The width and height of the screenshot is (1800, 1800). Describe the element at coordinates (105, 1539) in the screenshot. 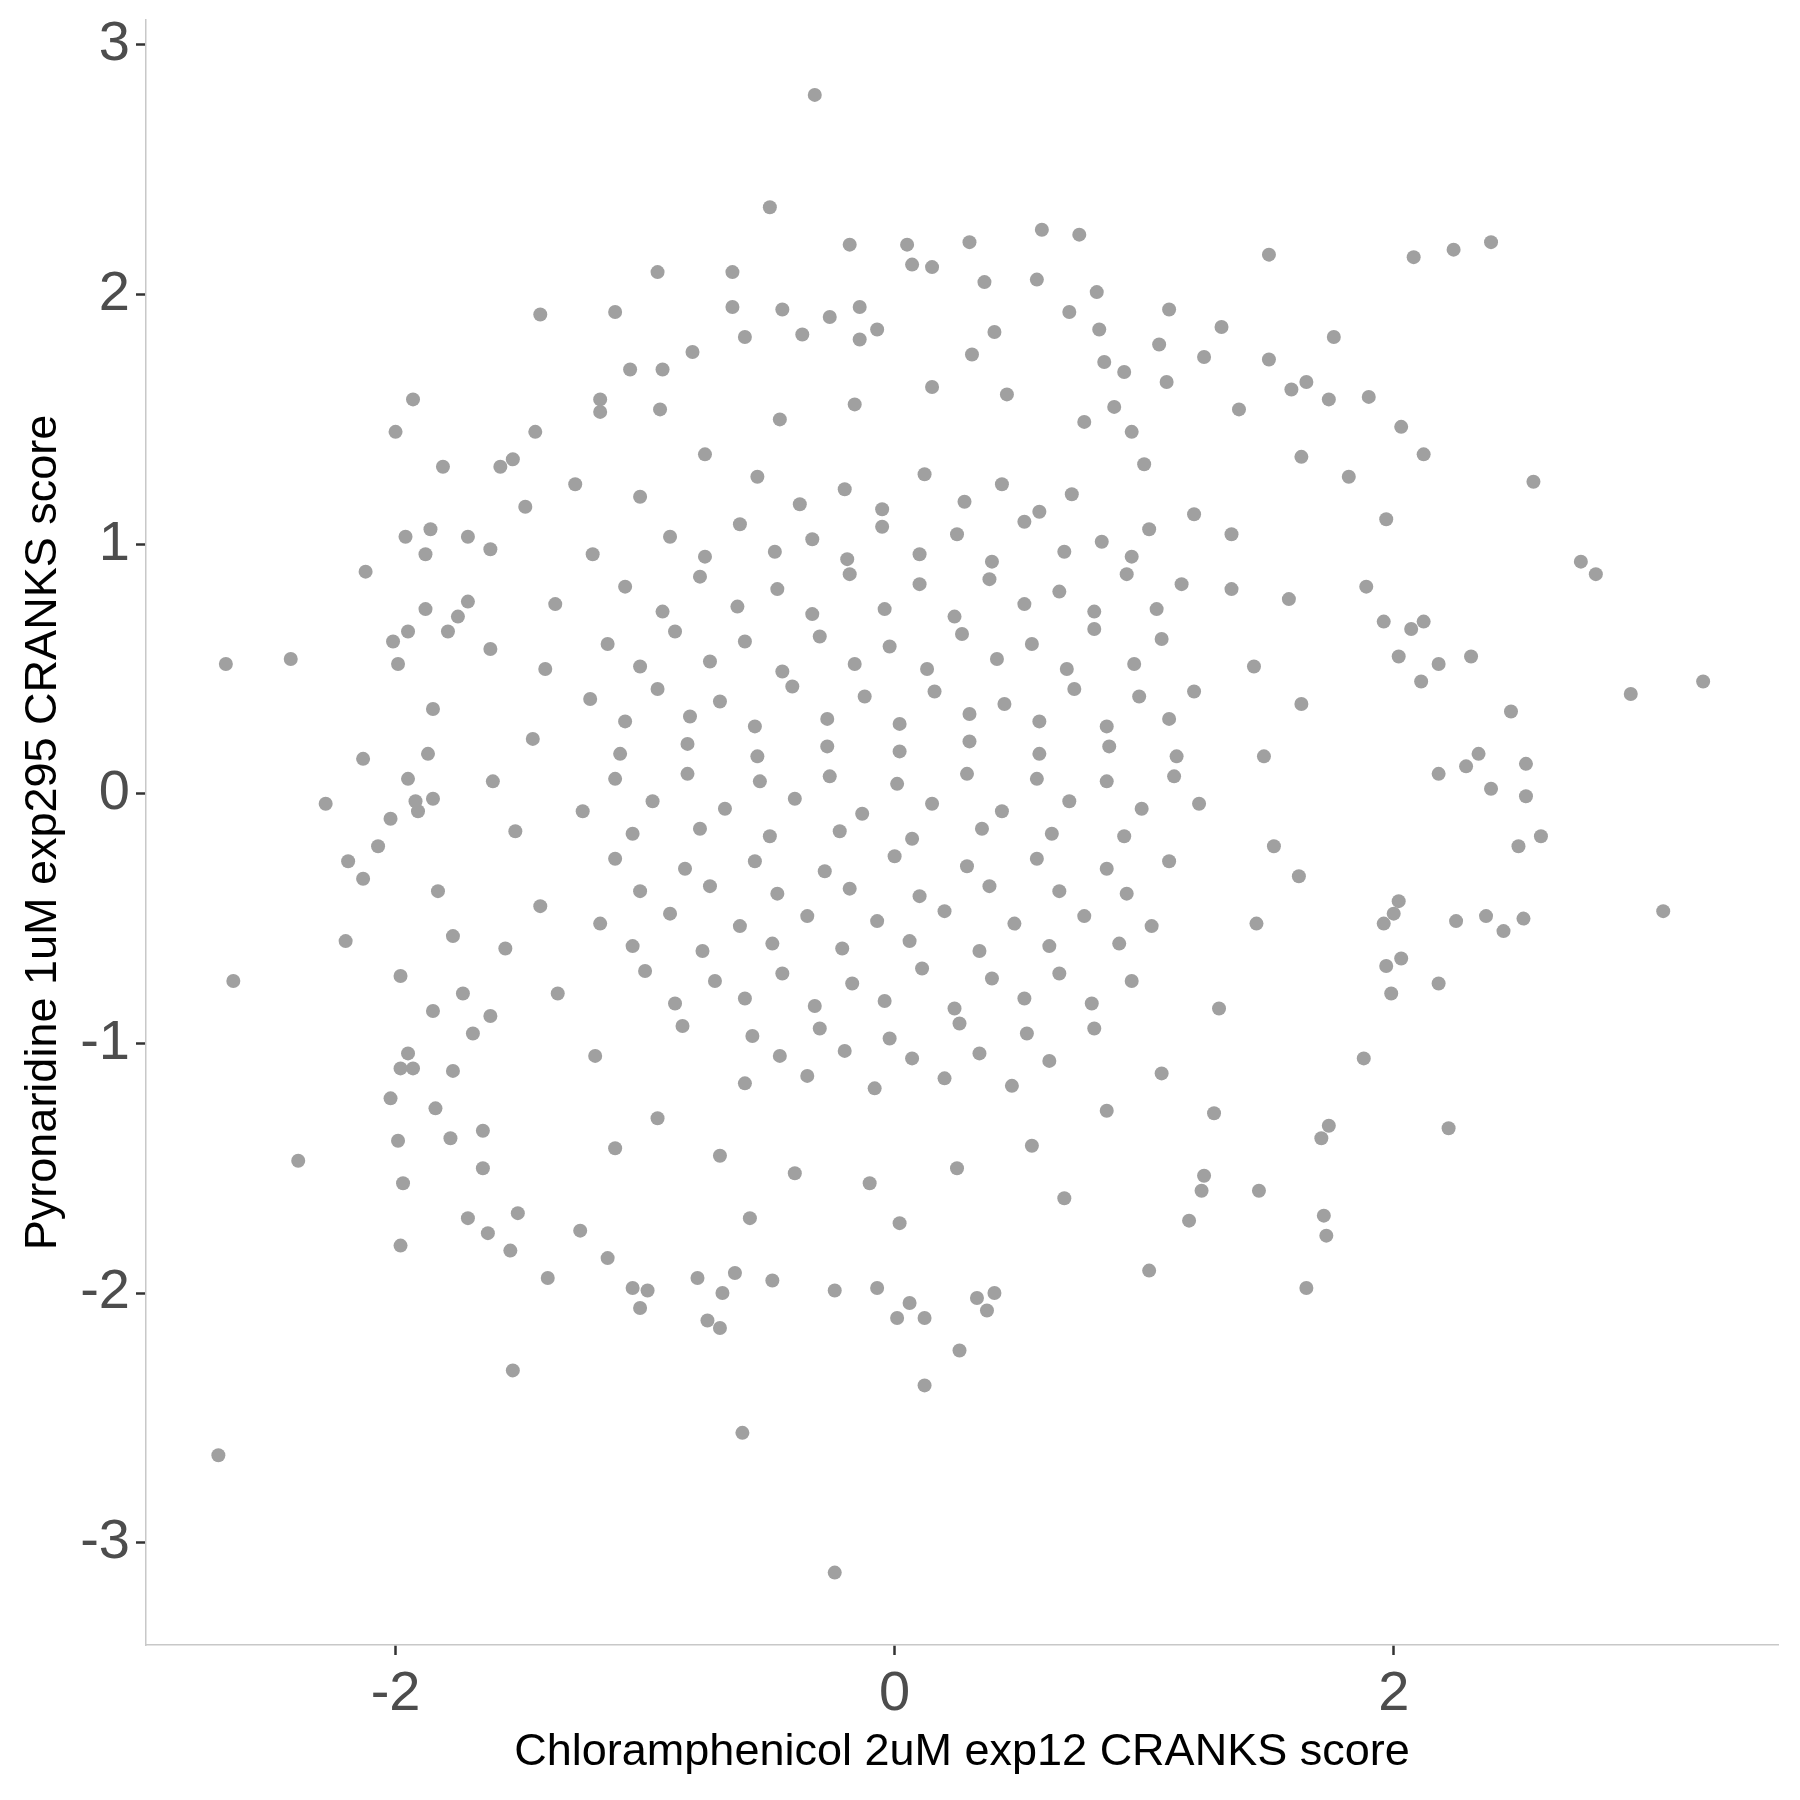

I see `y-tick-label: -3` at that location.